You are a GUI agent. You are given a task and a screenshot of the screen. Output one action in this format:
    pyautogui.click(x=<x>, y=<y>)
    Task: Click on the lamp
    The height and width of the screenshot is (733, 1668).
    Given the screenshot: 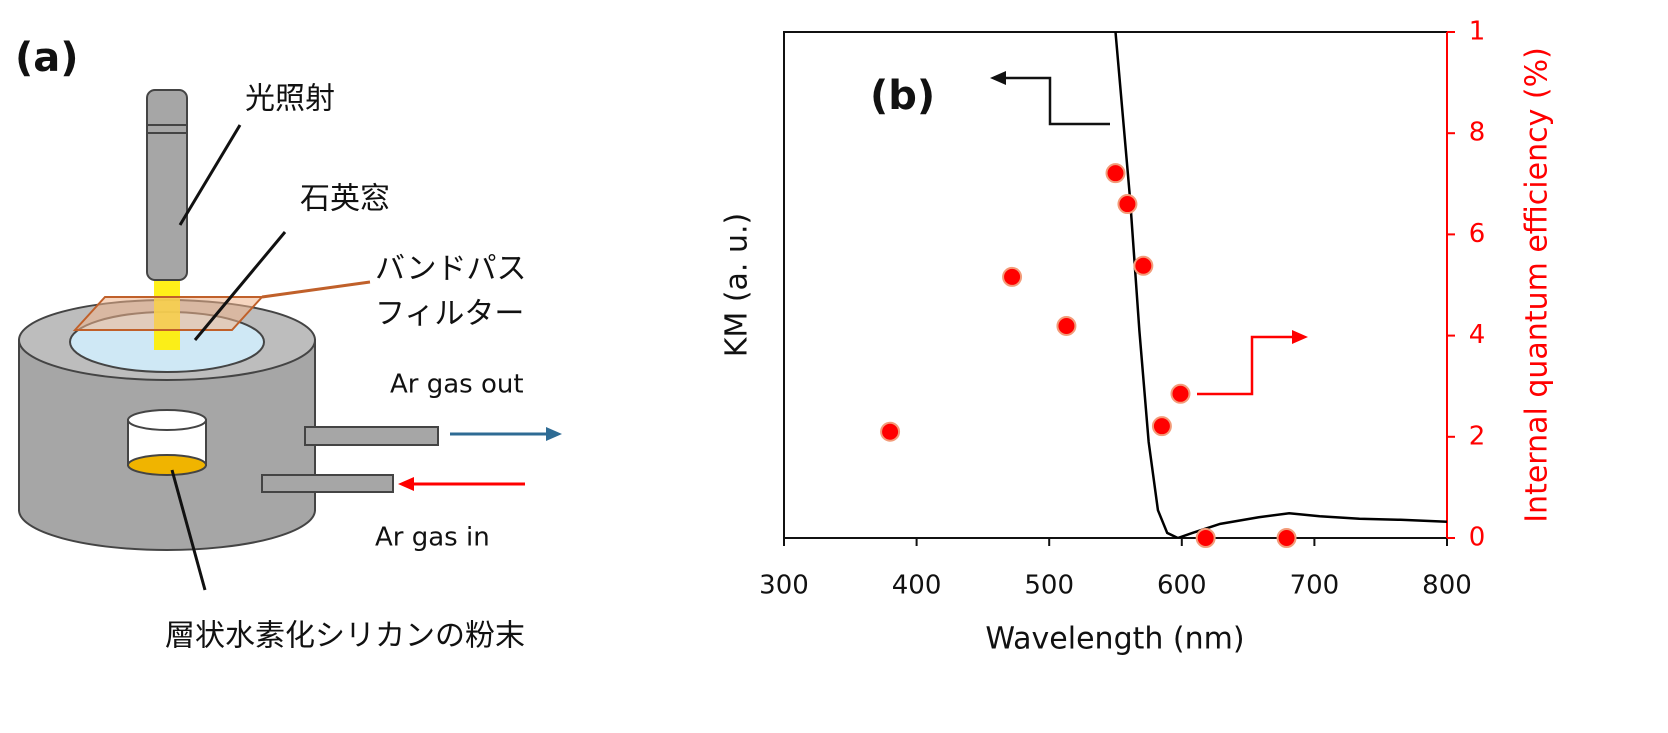 What is the action you would take?
    pyautogui.click(x=167, y=185)
    